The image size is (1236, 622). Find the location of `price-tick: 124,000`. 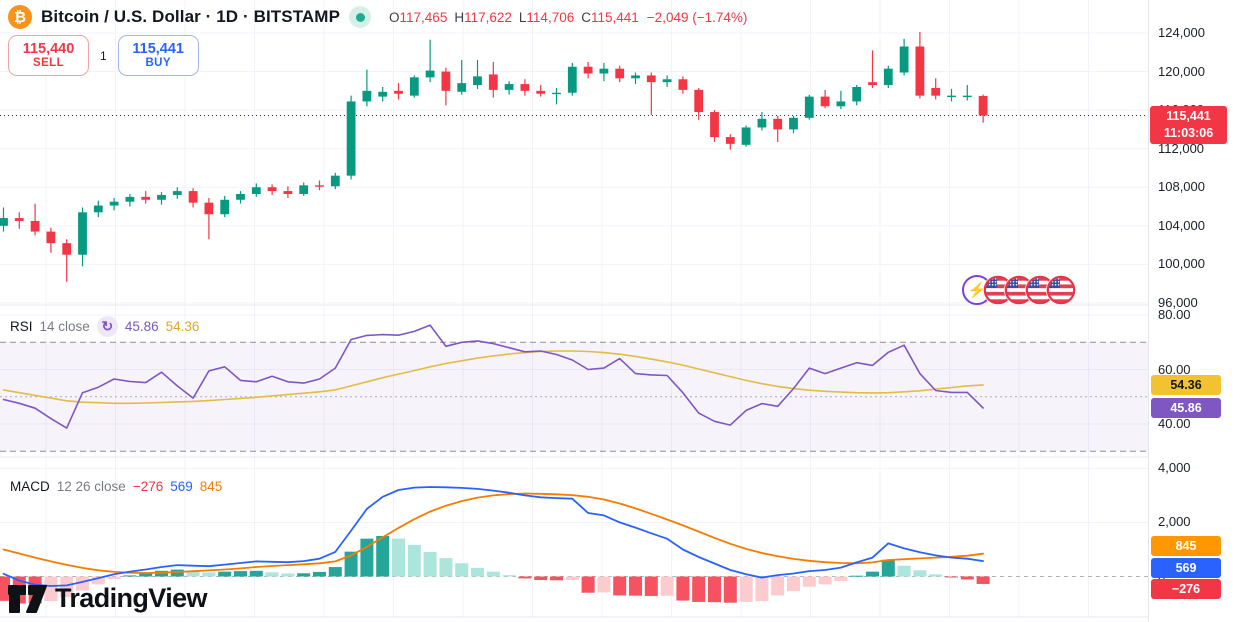

price-tick: 124,000 is located at coordinates (1181, 32).